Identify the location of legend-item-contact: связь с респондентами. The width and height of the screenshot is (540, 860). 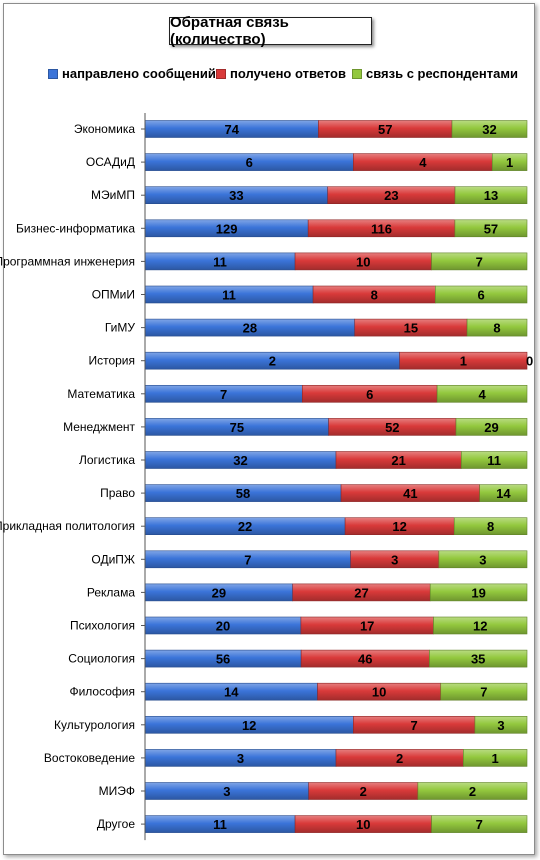
(435, 73).